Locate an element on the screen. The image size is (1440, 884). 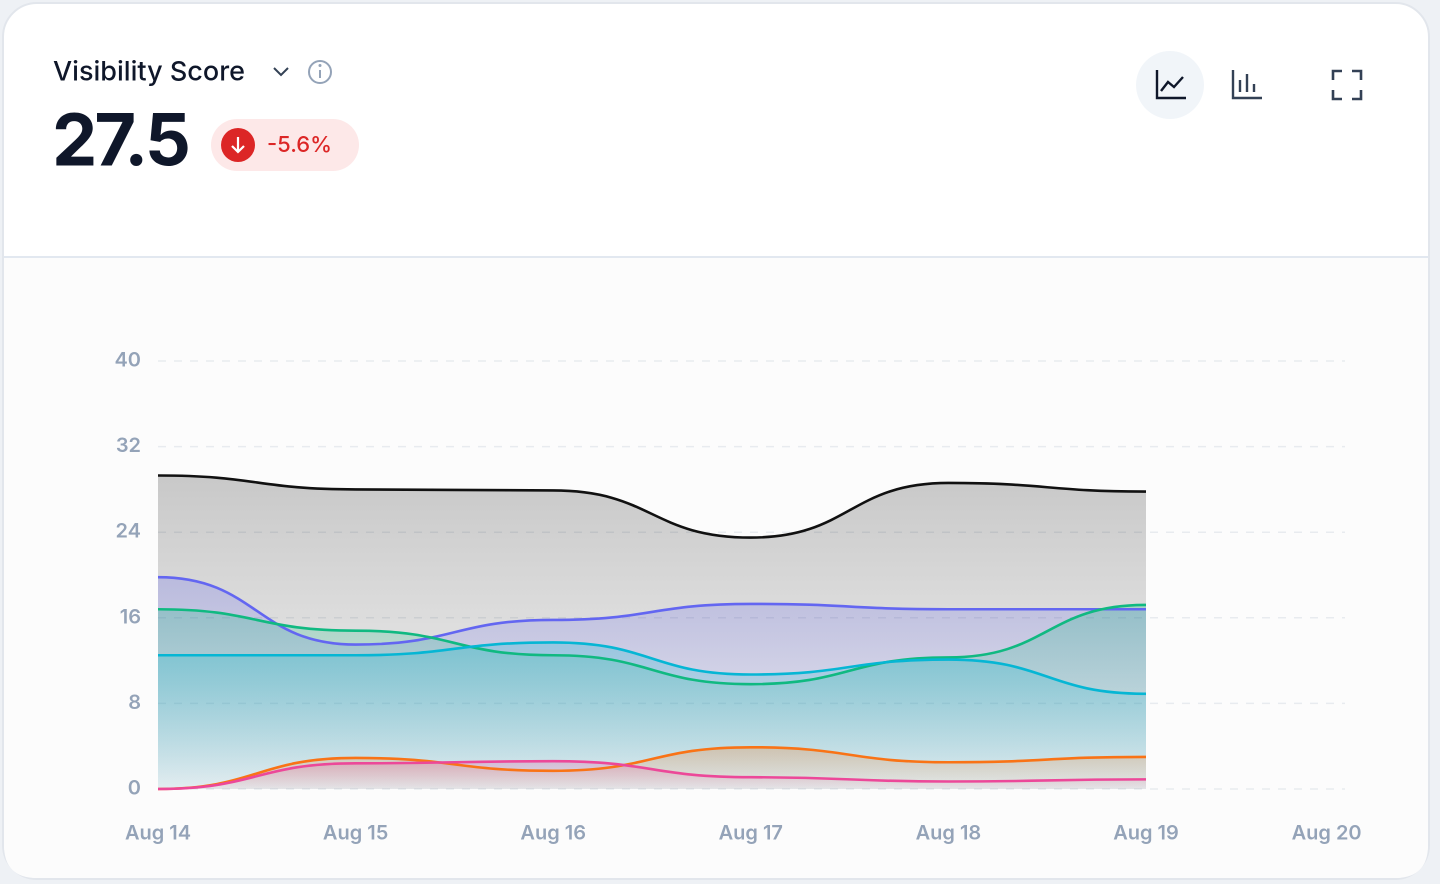
x-tick-label: Aug 19 is located at coordinates (1146, 832).